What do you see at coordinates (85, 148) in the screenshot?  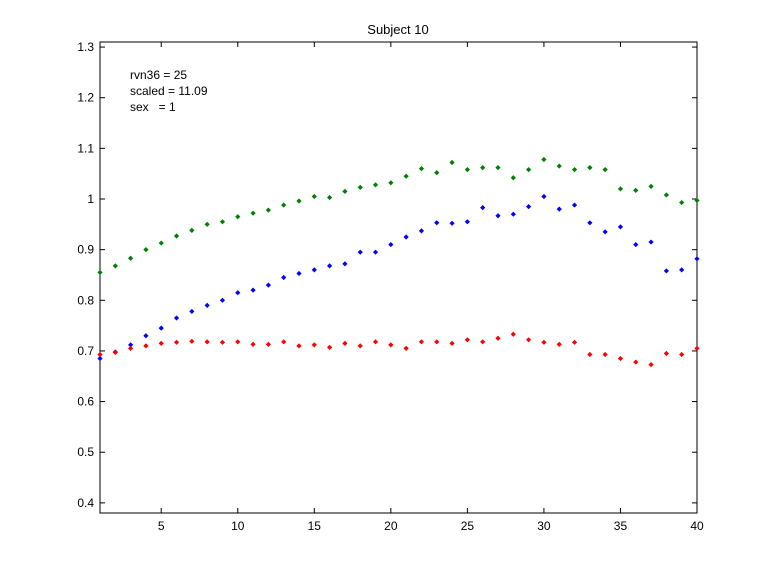 I see `y-tick-label: 1.1` at bounding box center [85, 148].